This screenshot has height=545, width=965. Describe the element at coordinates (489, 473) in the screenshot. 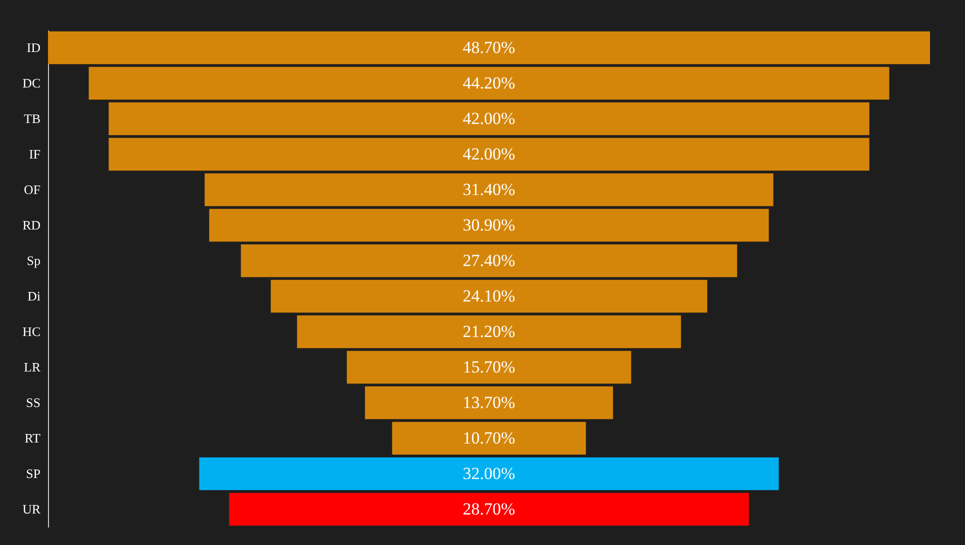

I see `data-label: 32.00%` at that location.